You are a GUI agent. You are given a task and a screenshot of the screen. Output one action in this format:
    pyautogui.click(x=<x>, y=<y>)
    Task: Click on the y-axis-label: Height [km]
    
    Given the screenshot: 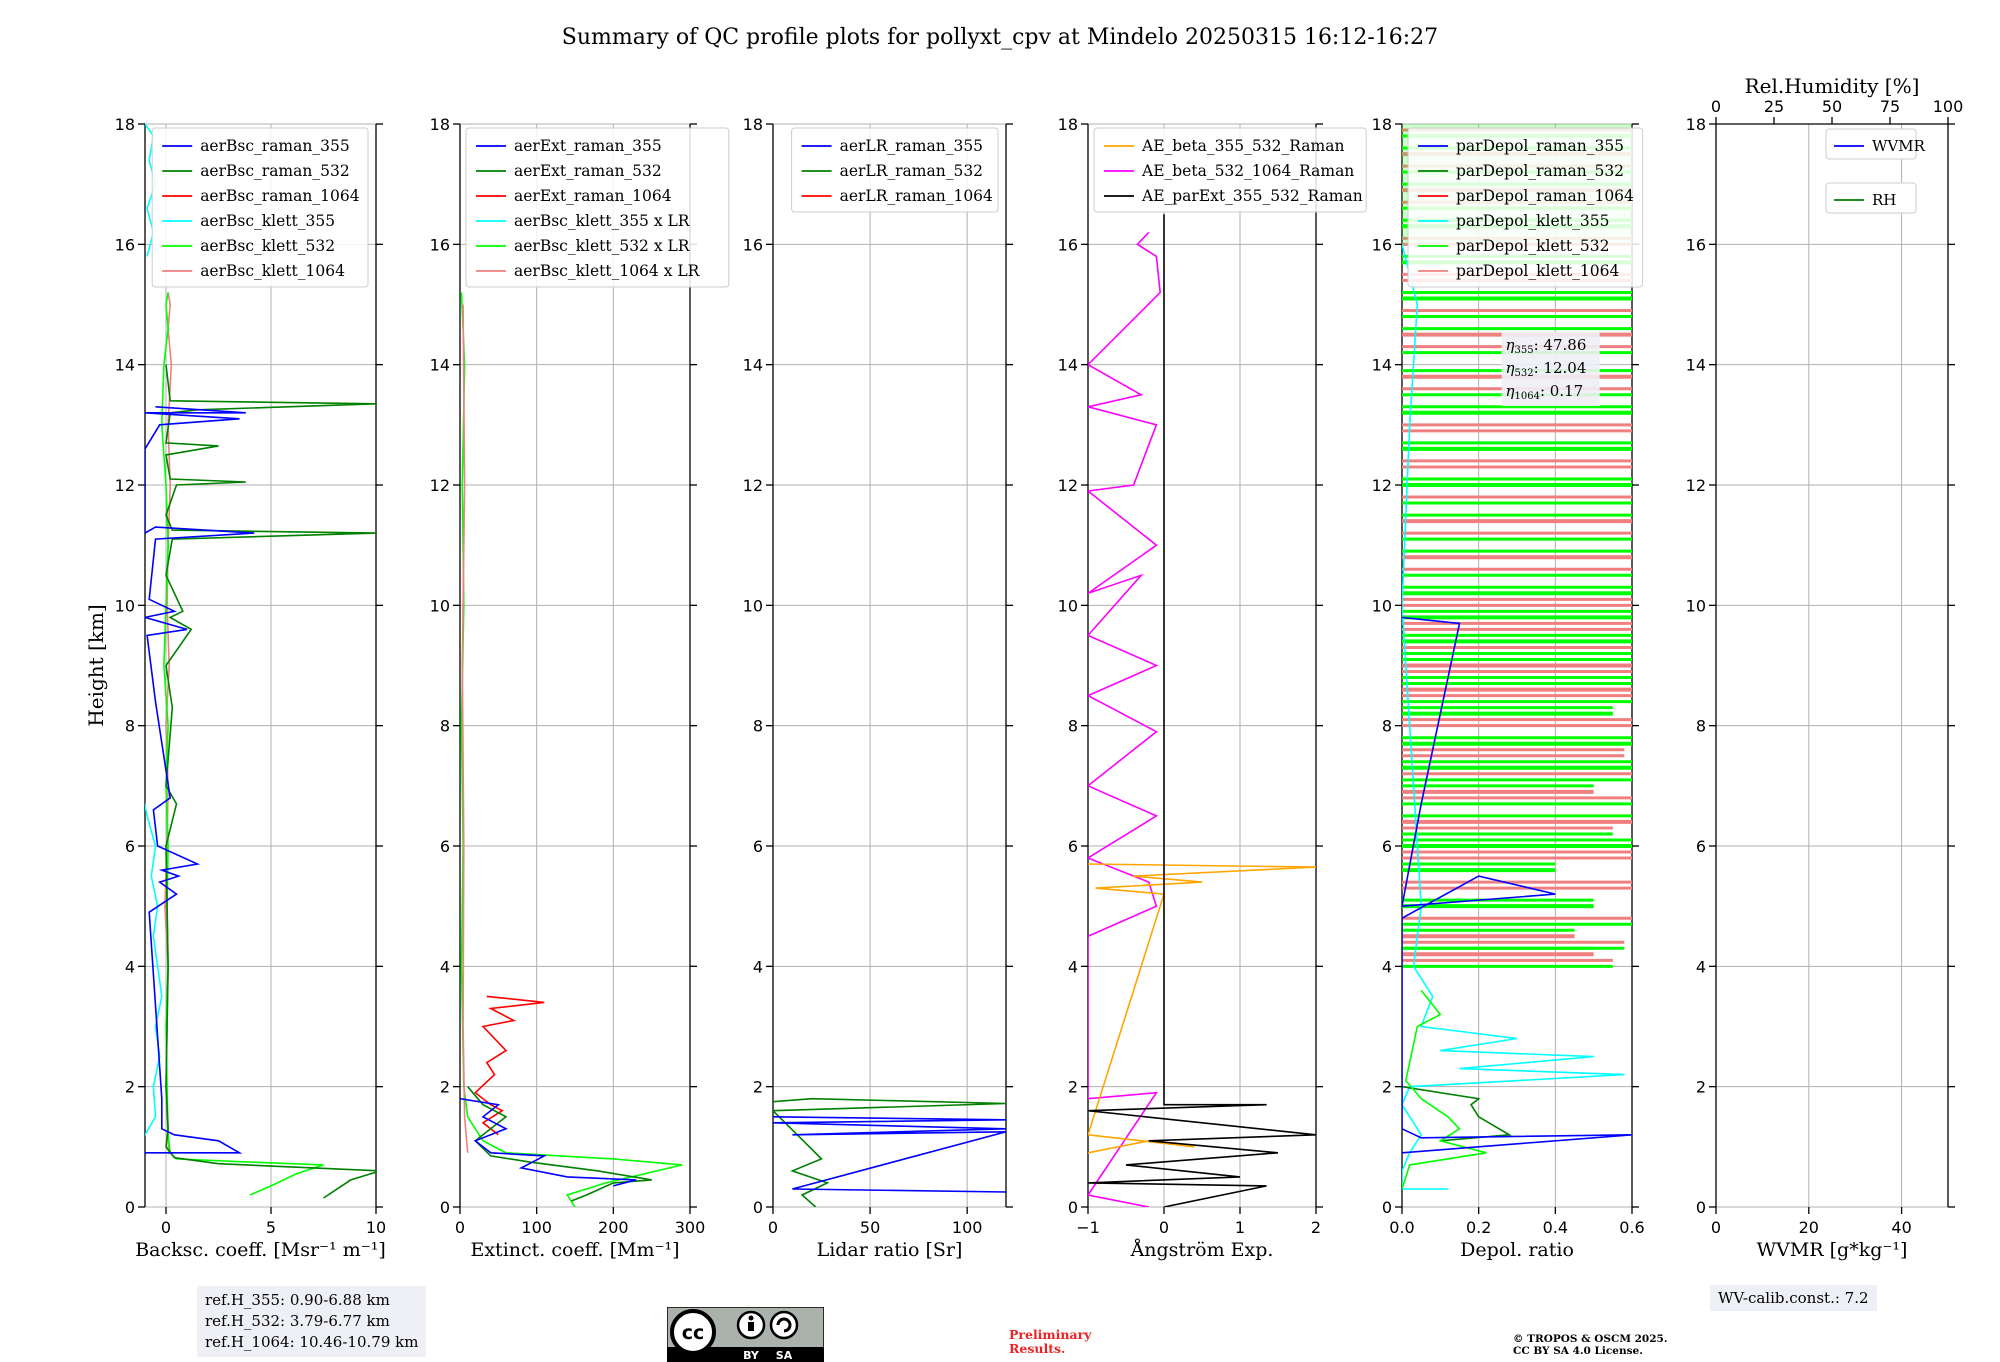 What is the action you would take?
    pyautogui.click(x=96, y=665)
    